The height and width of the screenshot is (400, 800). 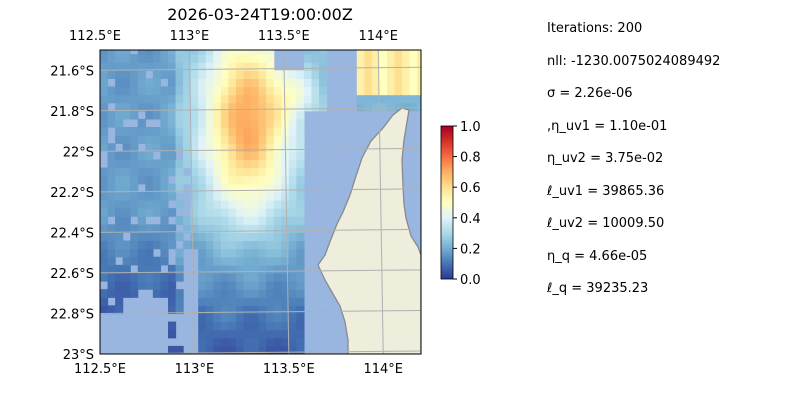 I want to click on gridline-parallel, so click(x=260, y=311).